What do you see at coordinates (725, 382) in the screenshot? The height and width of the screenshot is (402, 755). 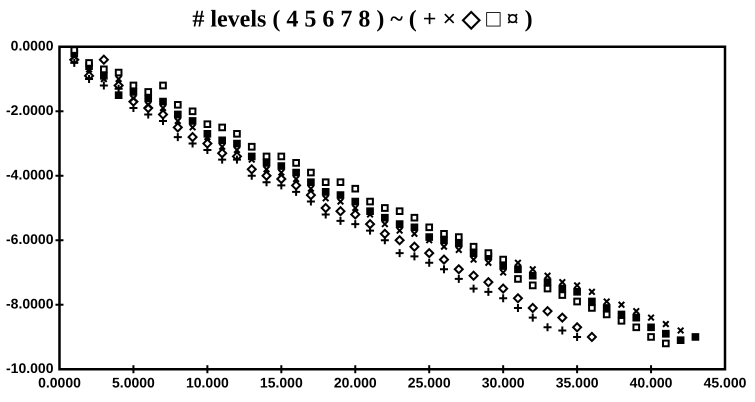 I see `x-tick-label: 45.000` at bounding box center [725, 382].